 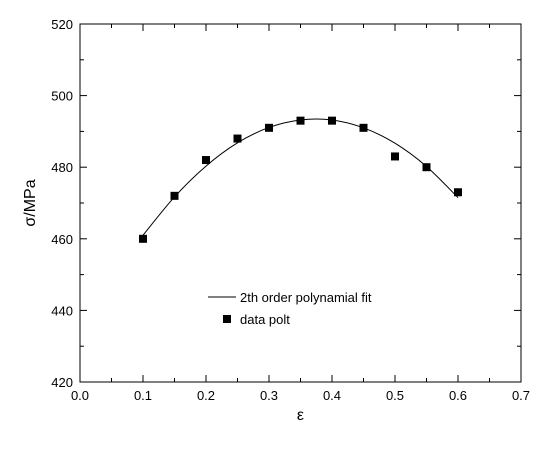 I want to click on x-tick-label: 0.1, so click(x=143, y=395).